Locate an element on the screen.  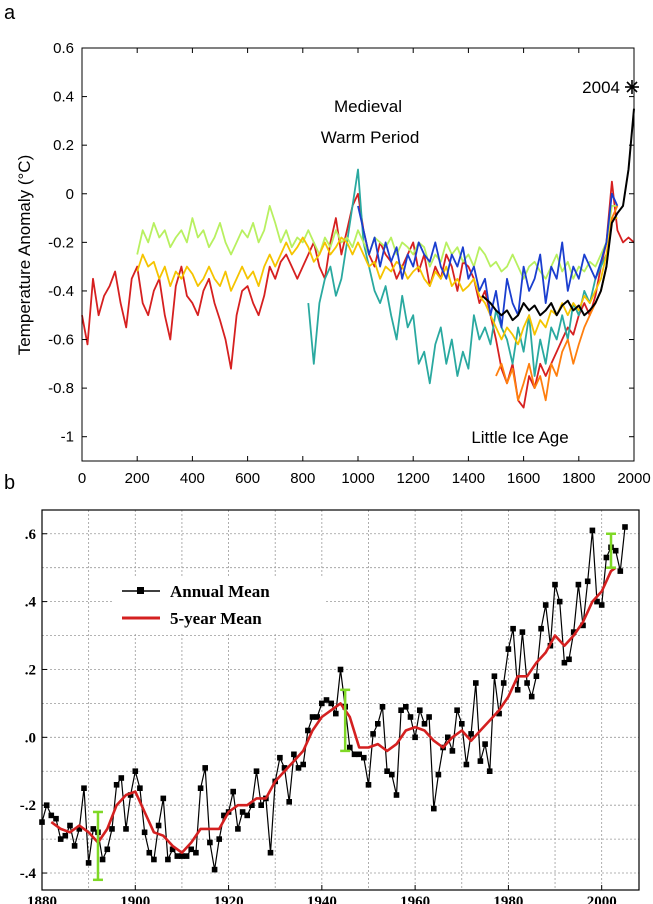
chart-b-ytick-label: .2 is located at coordinates (30, 670).